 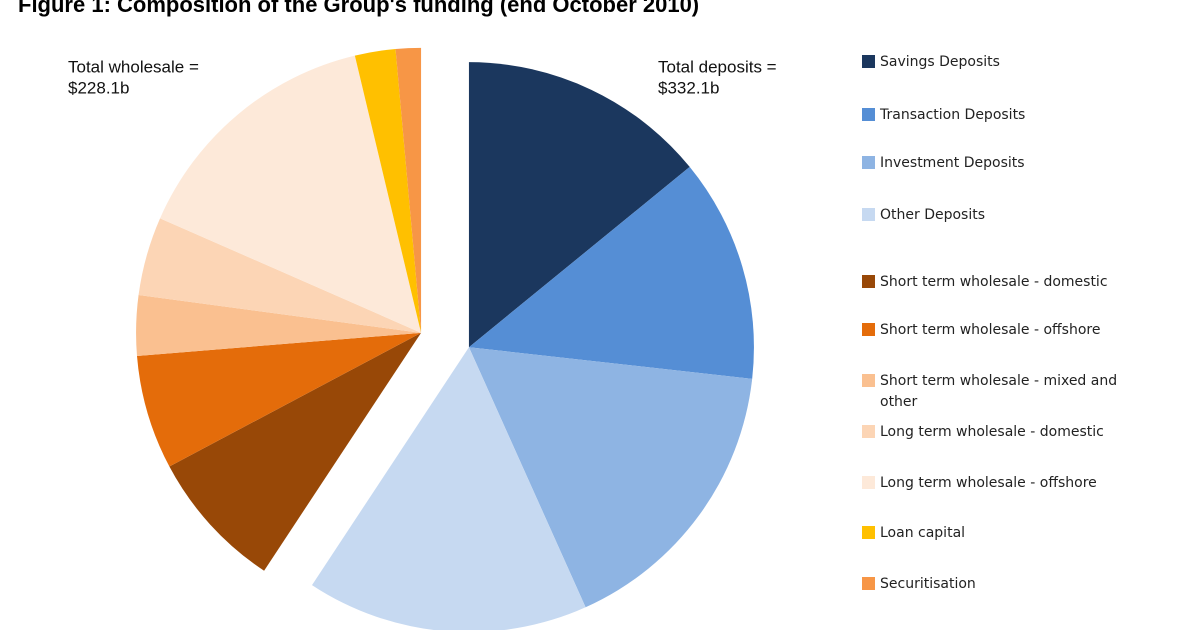 What do you see at coordinates (98, 87) in the screenshot?
I see `annotation: $228.1b` at bounding box center [98, 87].